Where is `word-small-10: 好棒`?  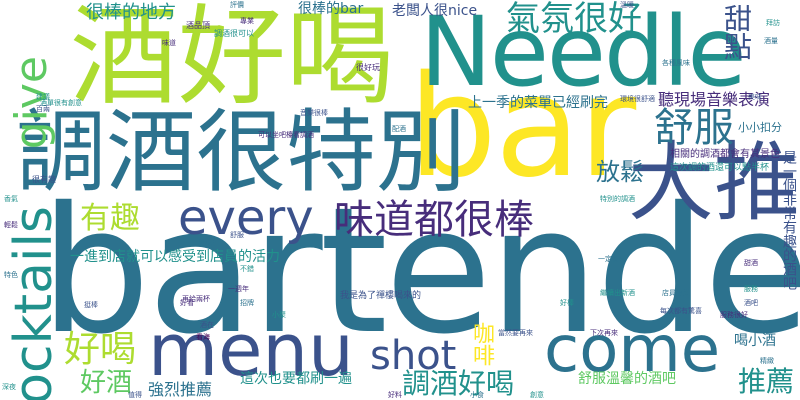 word-small-10: 好棒 is located at coordinates (567, 303).